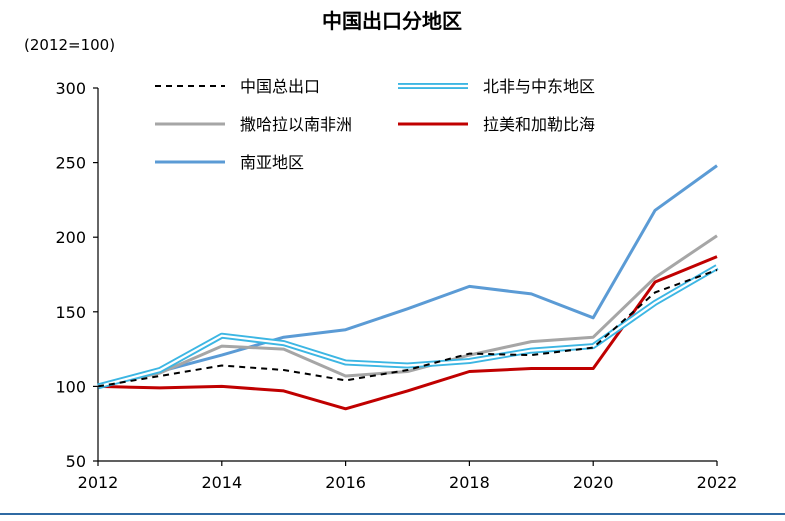 The image size is (785, 521). What do you see at coordinates (70, 88) in the screenshot?
I see `y-tick-label: 300` at bounding box center [70, 88].